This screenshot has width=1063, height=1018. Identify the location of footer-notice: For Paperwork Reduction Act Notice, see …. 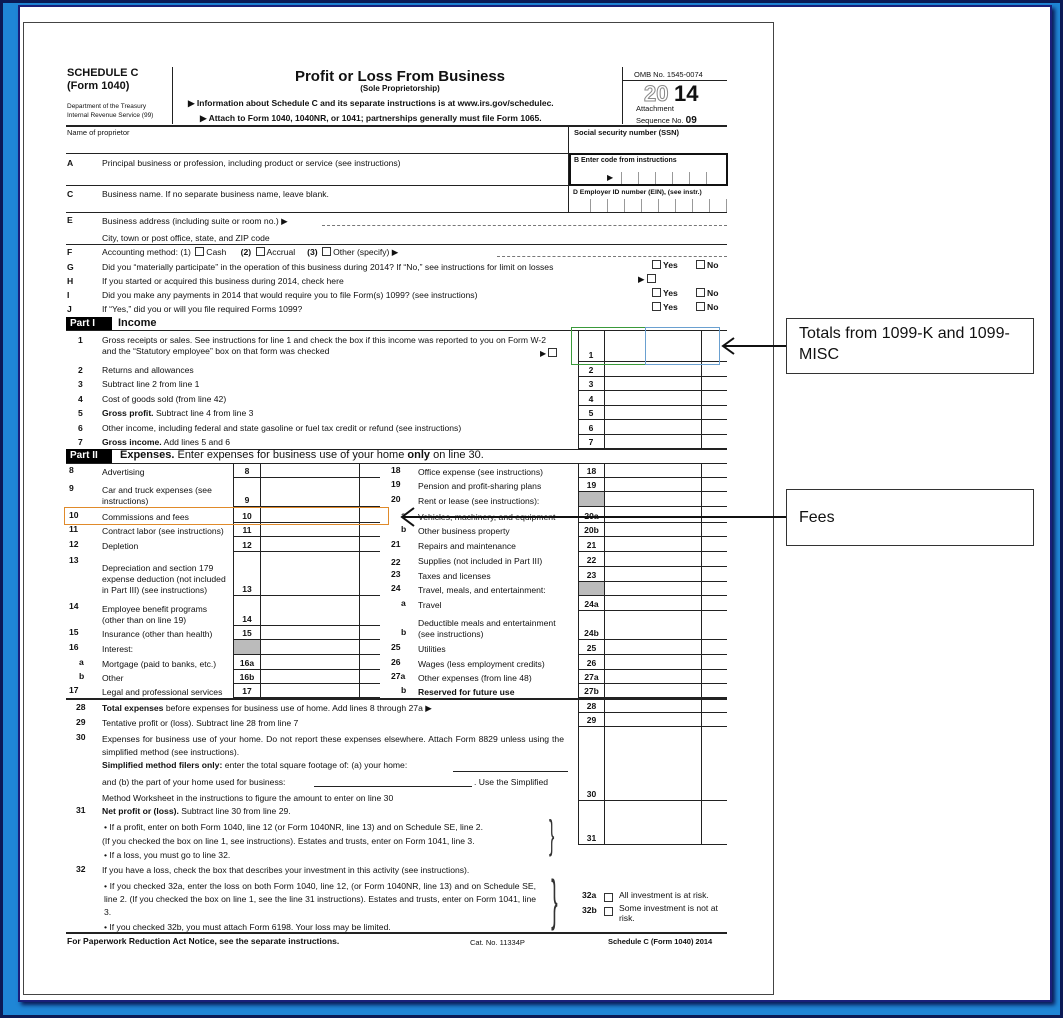
(203, 941).